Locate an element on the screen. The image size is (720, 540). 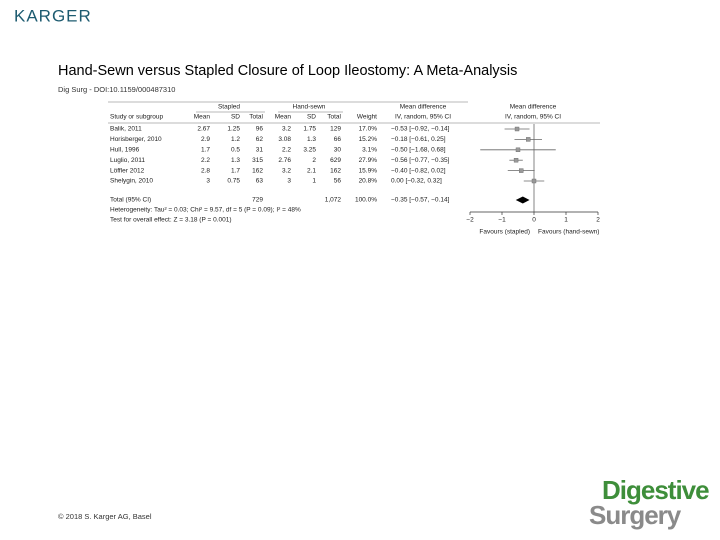
table-cell: Horisberger, 2010 is located at coordinates (136, 139).